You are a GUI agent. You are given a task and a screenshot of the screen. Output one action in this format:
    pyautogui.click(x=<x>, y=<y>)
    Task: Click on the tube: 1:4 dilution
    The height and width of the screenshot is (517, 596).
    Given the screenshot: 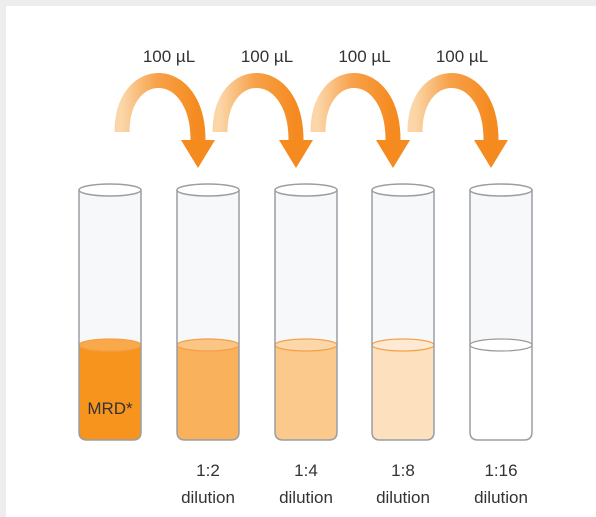 What is the action you would take?
    pyautogui.click(x=306, y=345)
    